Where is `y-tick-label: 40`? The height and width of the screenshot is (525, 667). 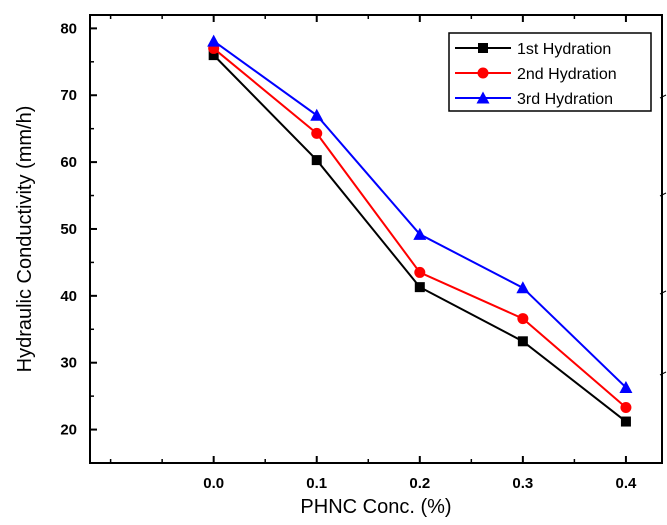
y-tick-label: 40 is located at coordinates (68, 296).